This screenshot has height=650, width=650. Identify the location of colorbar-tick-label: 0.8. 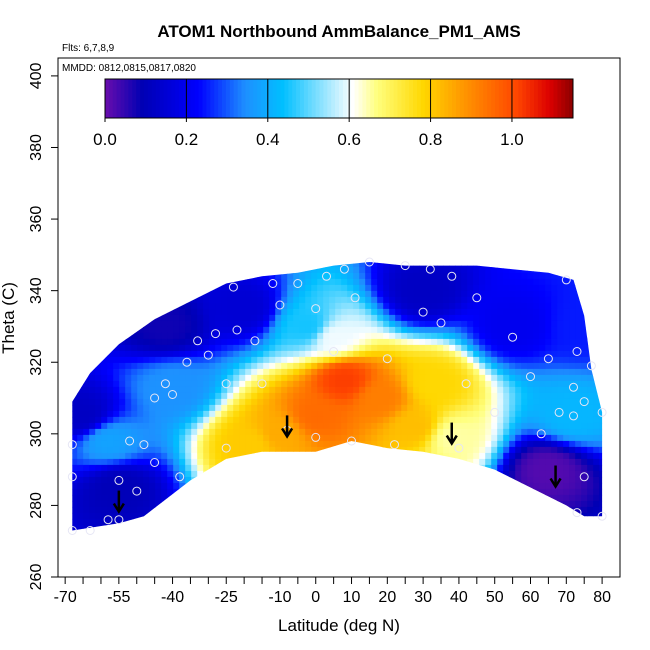
(431, 139).